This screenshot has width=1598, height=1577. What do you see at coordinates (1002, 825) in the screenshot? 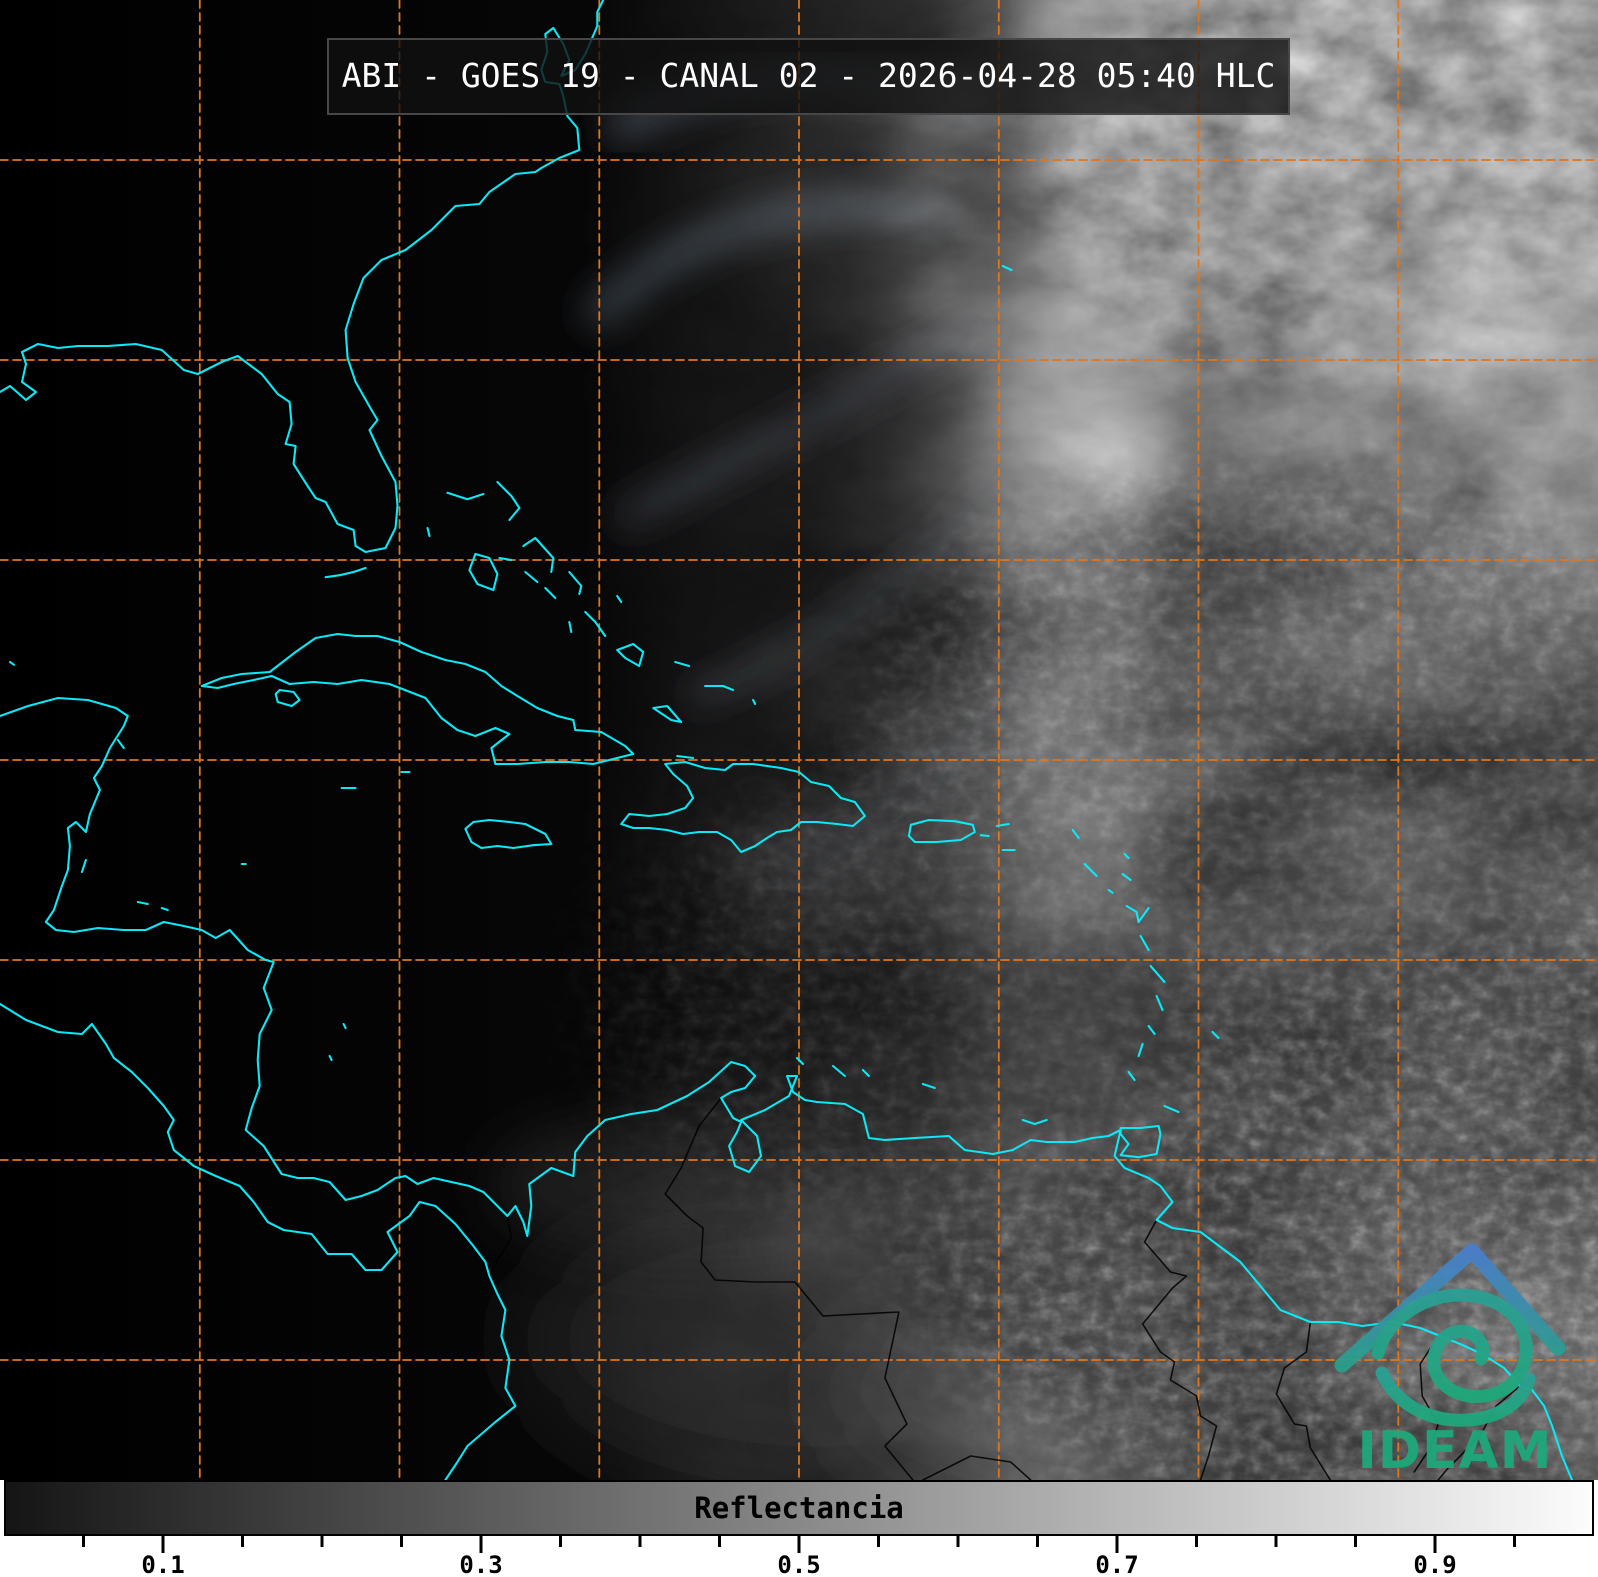
I see `virgin-islands` at bounding box center [1002, 825].